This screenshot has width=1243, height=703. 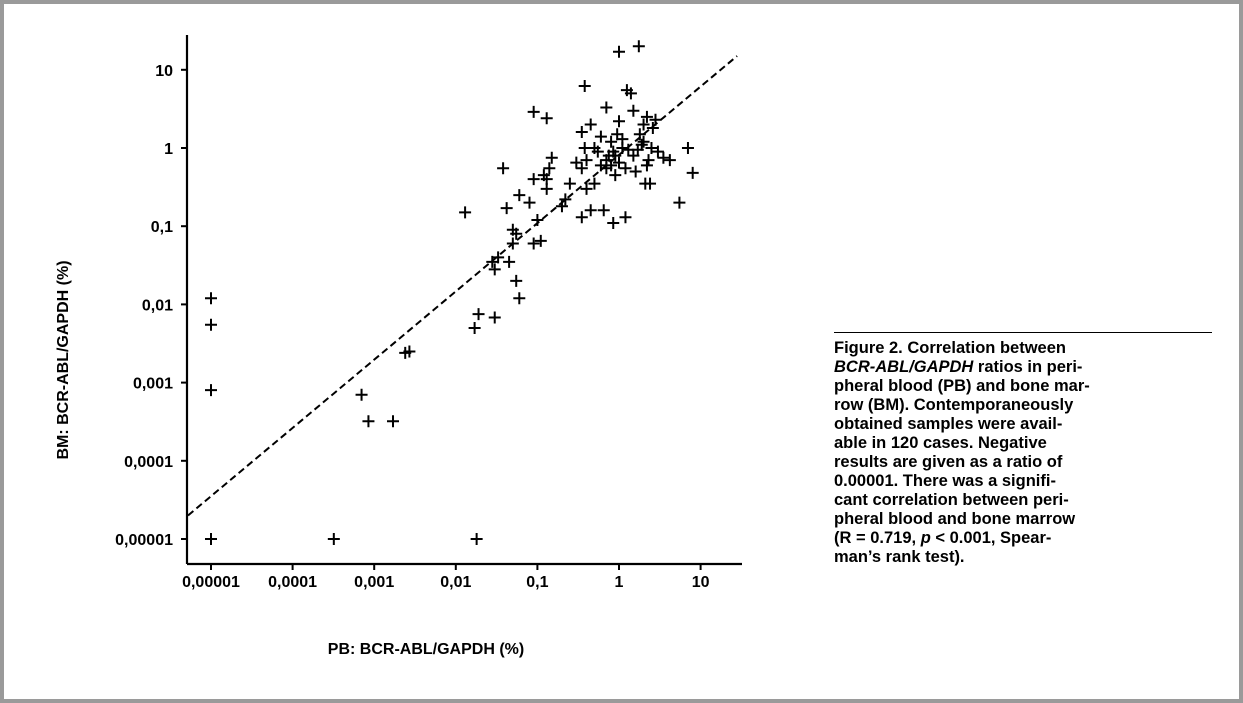 What do you see at coordinates (162, 227) in the screenshot?
I see `y-tick-label: 0,1` at bounding box center [162, 227].